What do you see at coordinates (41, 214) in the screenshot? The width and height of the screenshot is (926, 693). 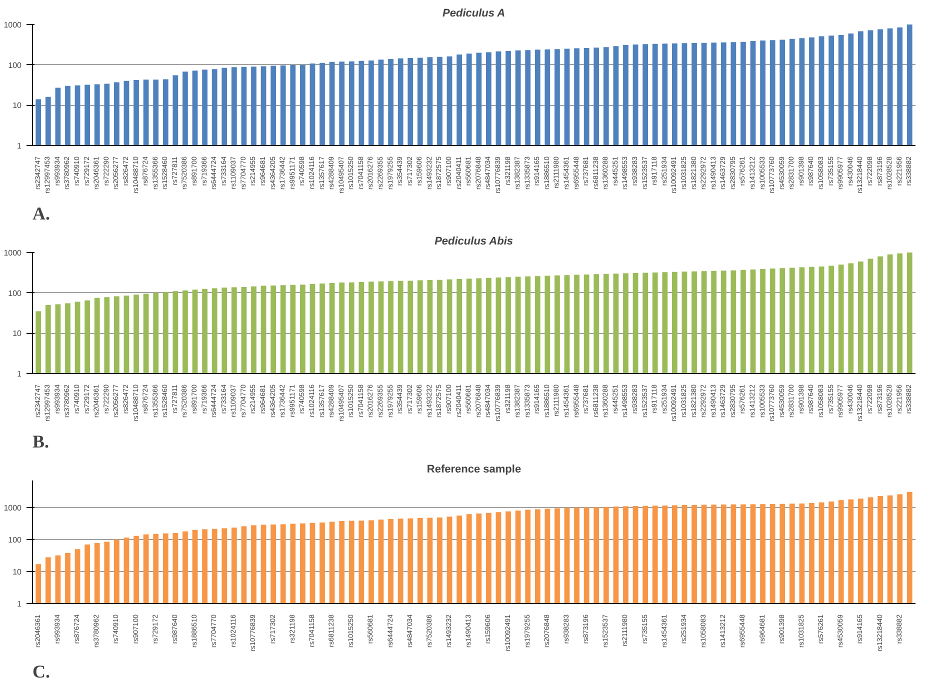 I see `text: A.` at bounding box center [41, 214].